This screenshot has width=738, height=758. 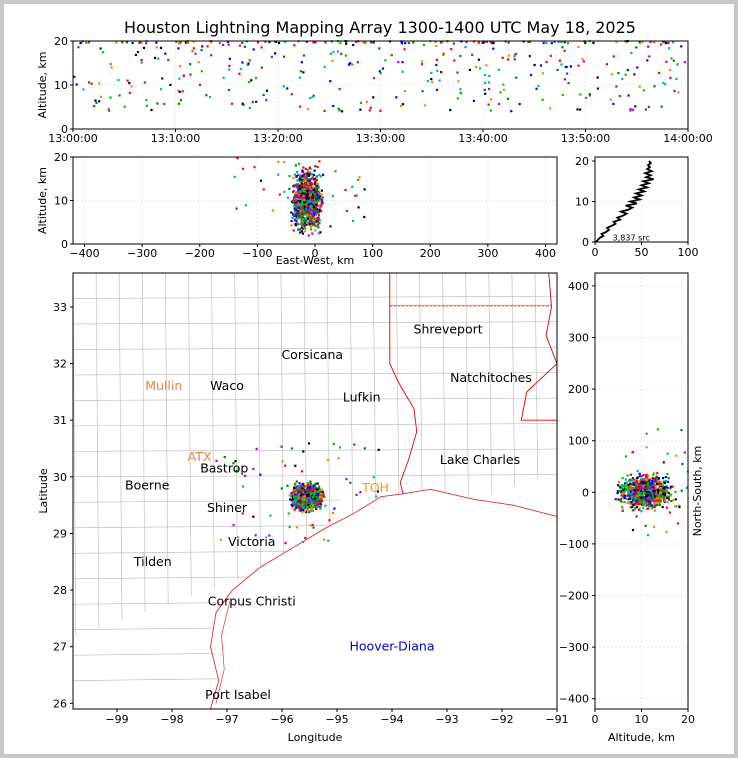 I want to click on city-label: Boerne, so click(x=147, y=484).